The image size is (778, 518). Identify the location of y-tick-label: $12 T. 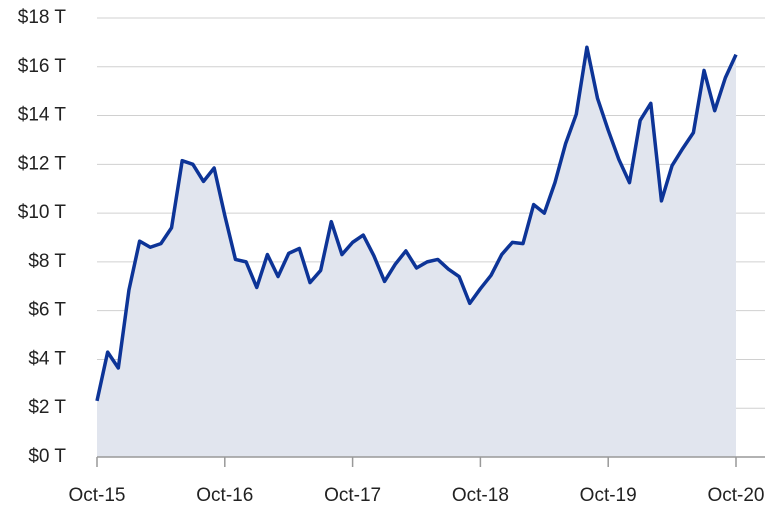
(42, 163).